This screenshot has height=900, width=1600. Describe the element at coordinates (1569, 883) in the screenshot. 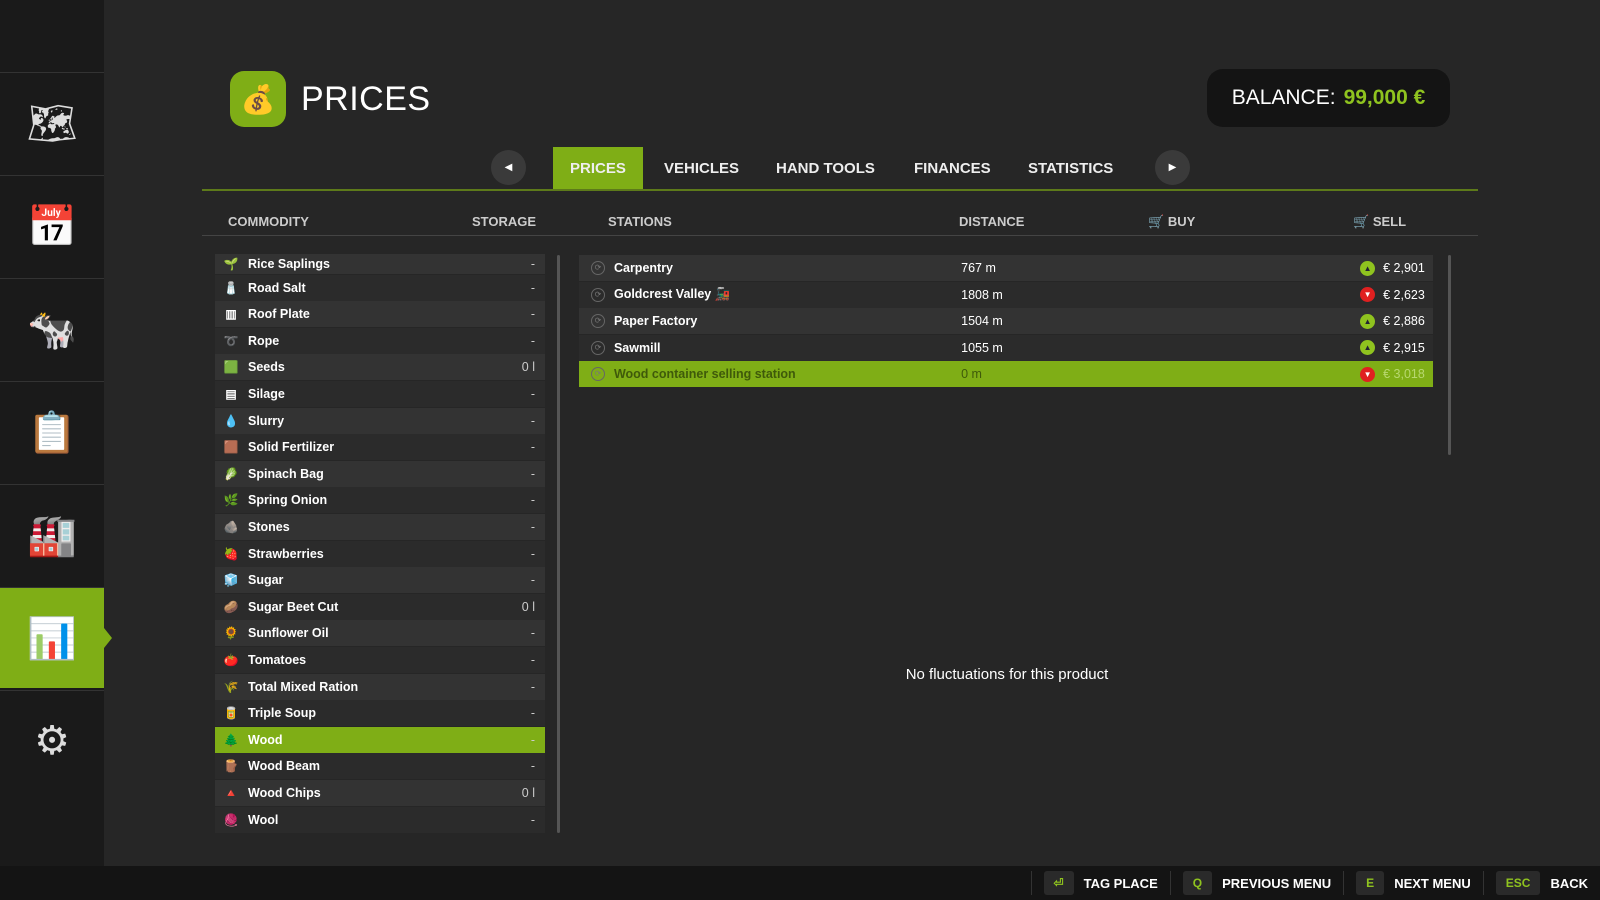

I see `hint-label: BACK` at that location.